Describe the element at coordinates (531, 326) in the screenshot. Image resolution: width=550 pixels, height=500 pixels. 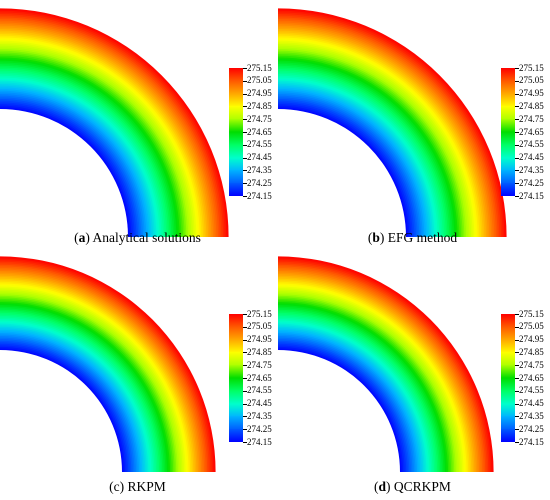
I see `colorbar-tick-label: 275.05` at that location.